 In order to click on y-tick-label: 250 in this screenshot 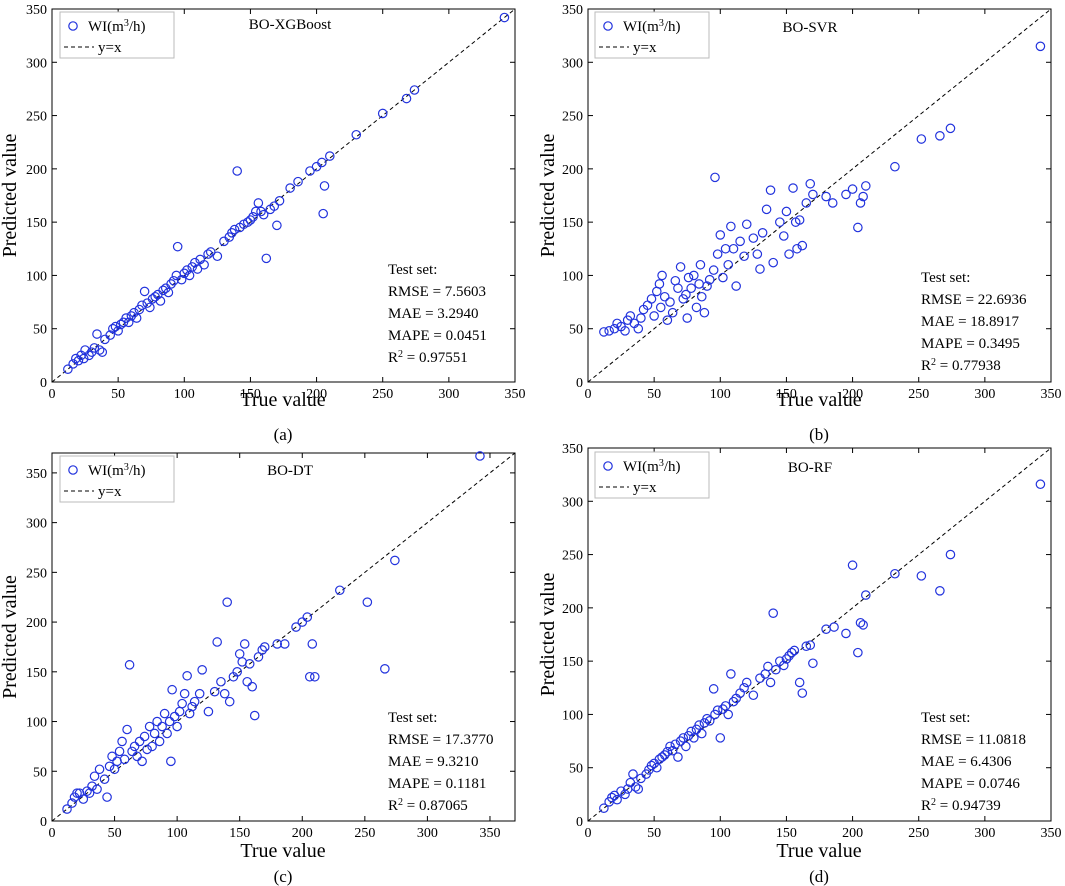, I will do `click(572, 556)`.